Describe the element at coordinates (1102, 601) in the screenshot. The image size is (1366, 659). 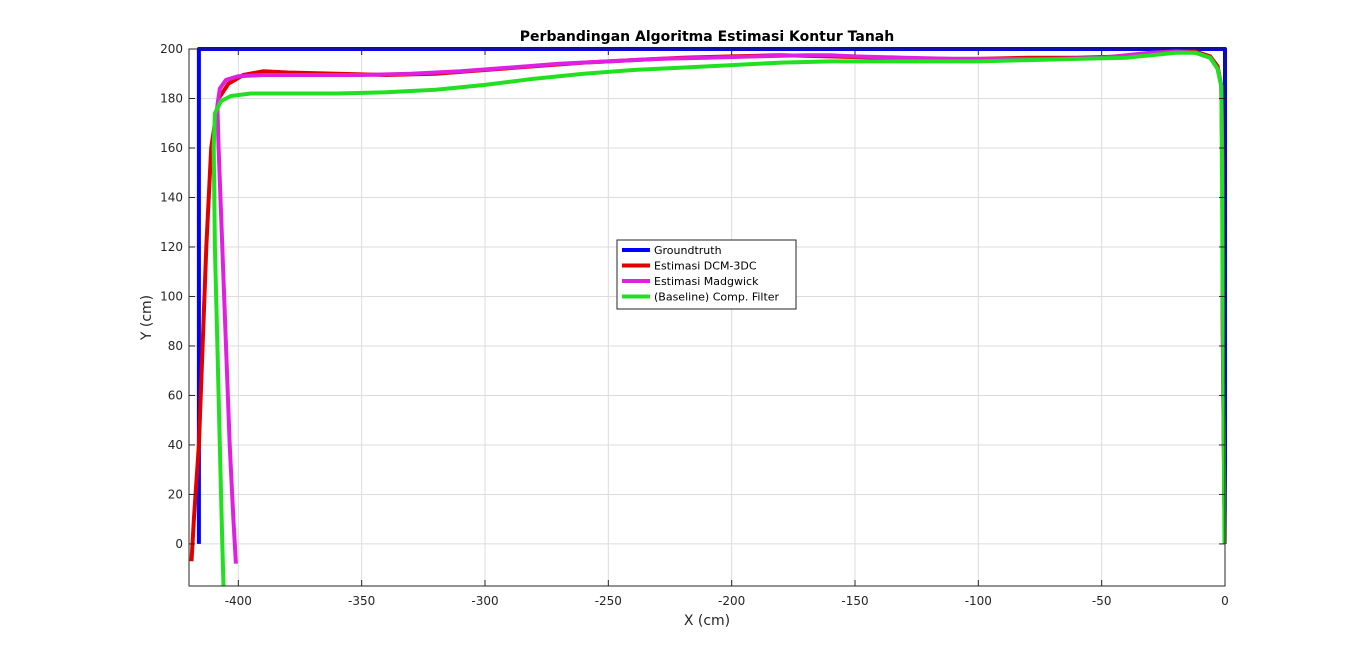
I see `x-tick-label: -50` at that location.